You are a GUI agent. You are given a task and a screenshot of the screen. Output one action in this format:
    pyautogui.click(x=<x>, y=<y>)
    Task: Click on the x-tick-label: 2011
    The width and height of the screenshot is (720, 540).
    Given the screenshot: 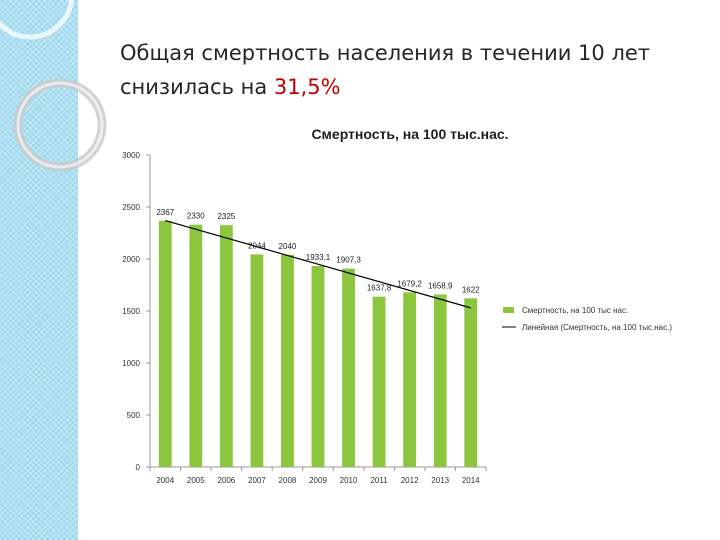 What is the action you would take?
    pyautogui.click(x=379, y=480)
    